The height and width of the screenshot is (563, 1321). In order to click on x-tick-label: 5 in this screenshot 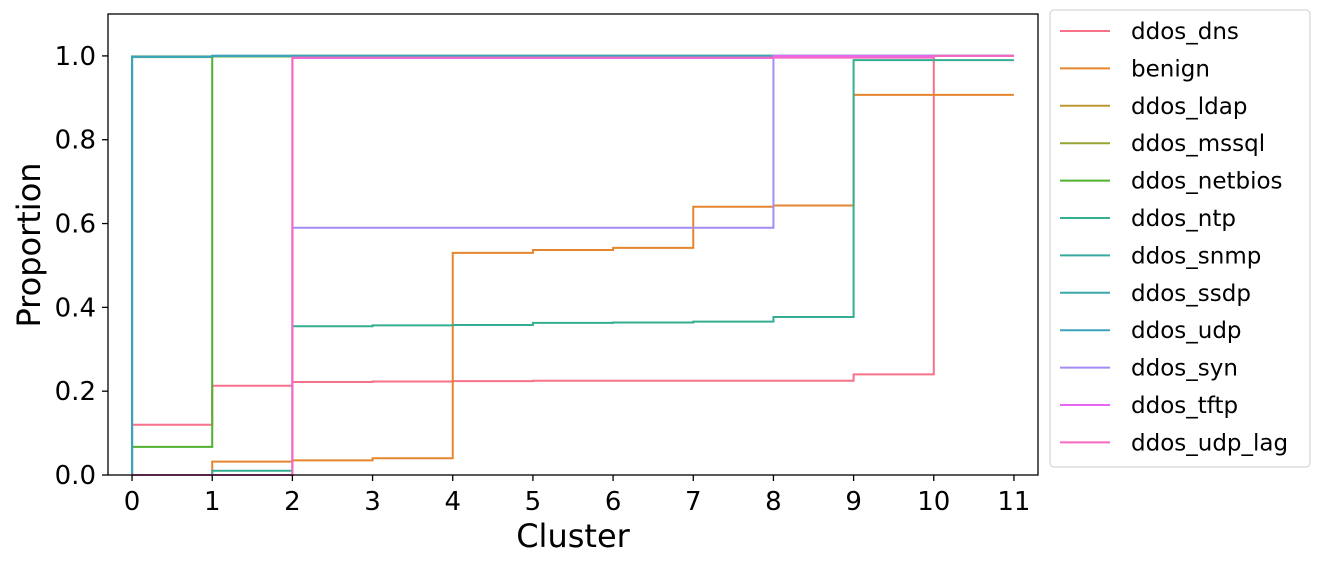, I will do `click(533, 502)`.